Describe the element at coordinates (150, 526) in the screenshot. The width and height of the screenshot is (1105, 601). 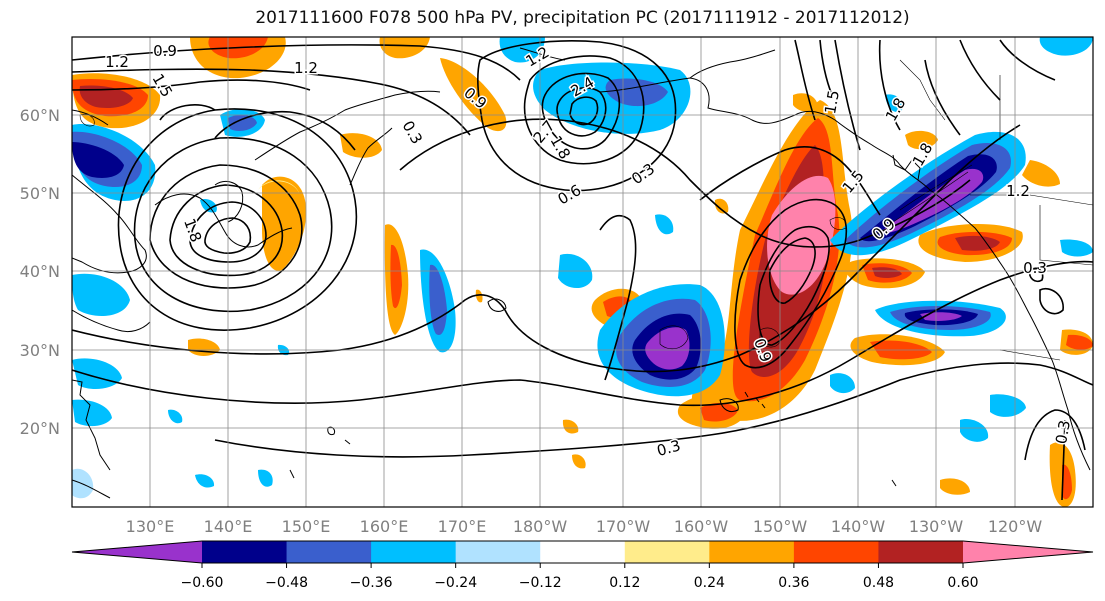
I see `lon-label: 130°E` at that location.